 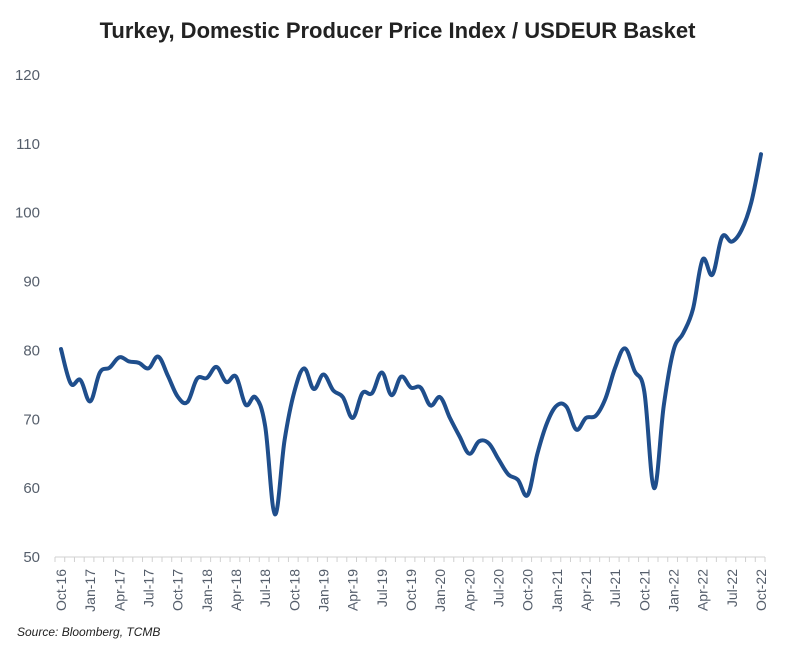 What do you see at coordinates (61, 590) in the screenshot?
I see `x-tick-label: Oct-16` at bounding box center [61, 590].